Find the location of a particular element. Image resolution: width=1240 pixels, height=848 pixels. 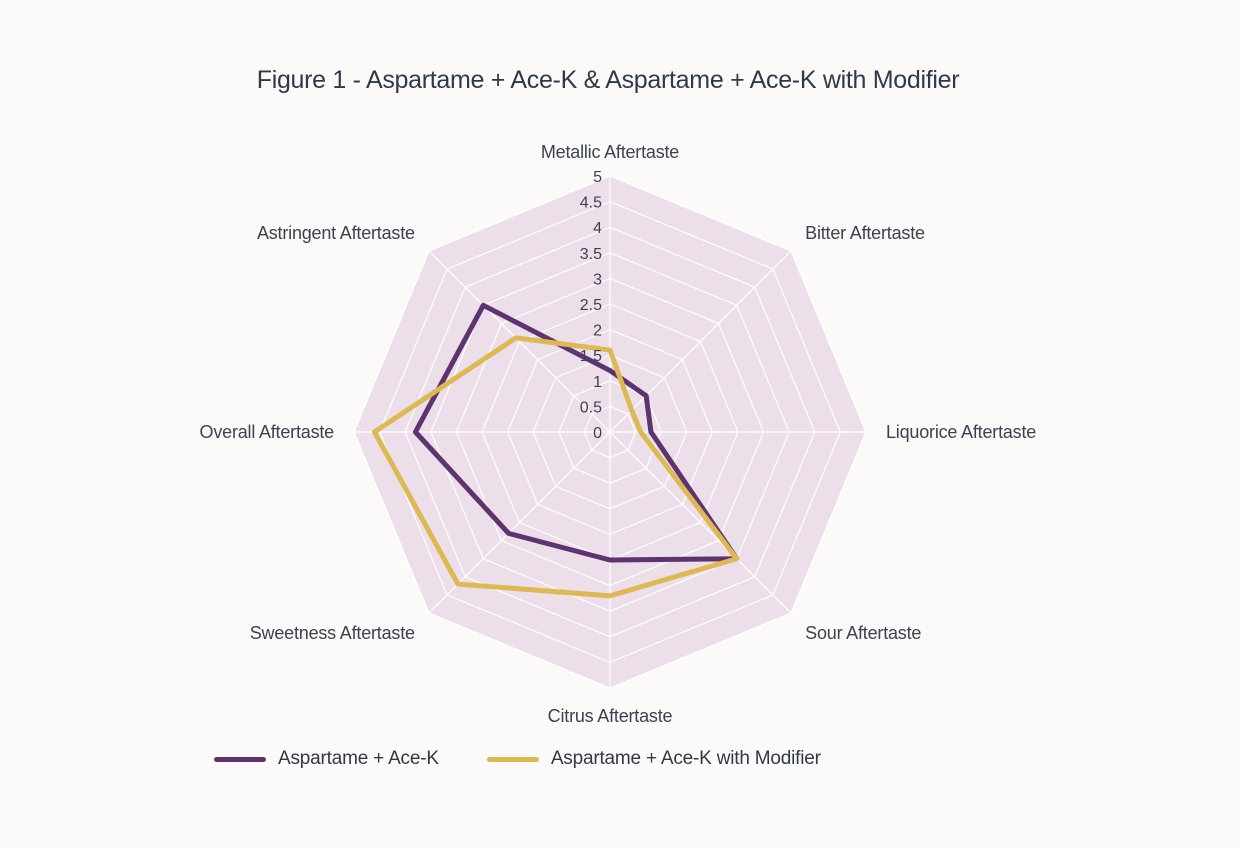

axis-label: Sweetness Aftertaste is located at coordinates (332, 633).